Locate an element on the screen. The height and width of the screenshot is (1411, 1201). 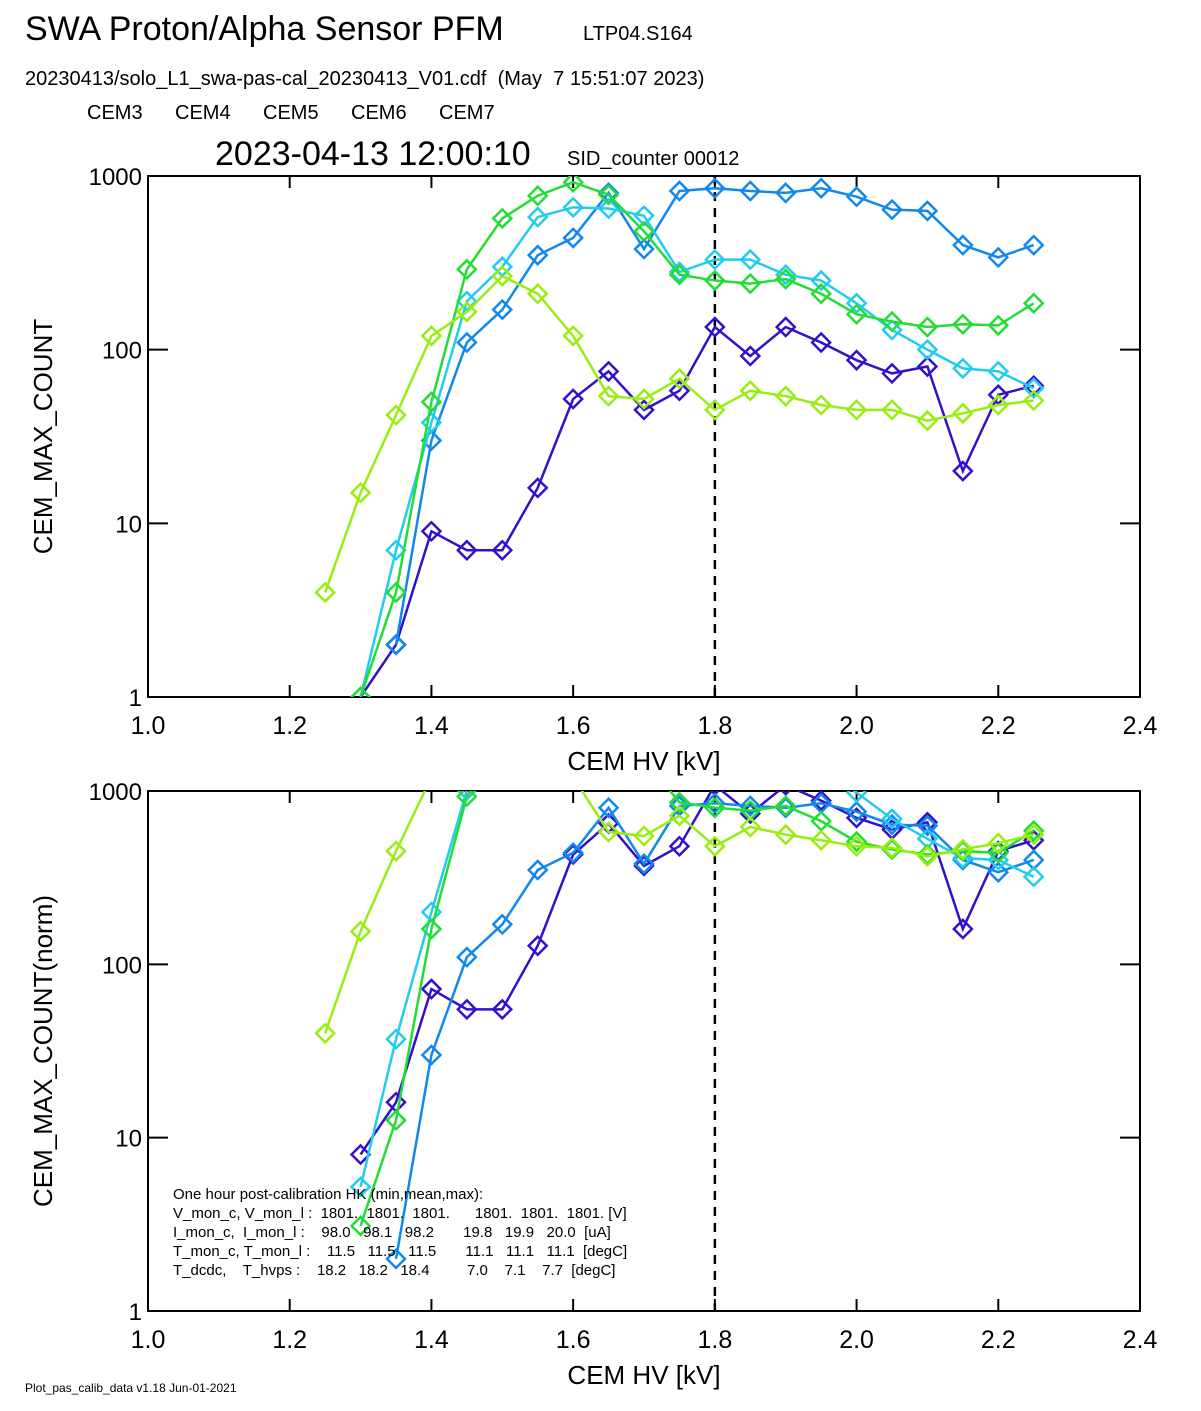
x-tick-label: 1.4 is located at coordinates (431, 1340).